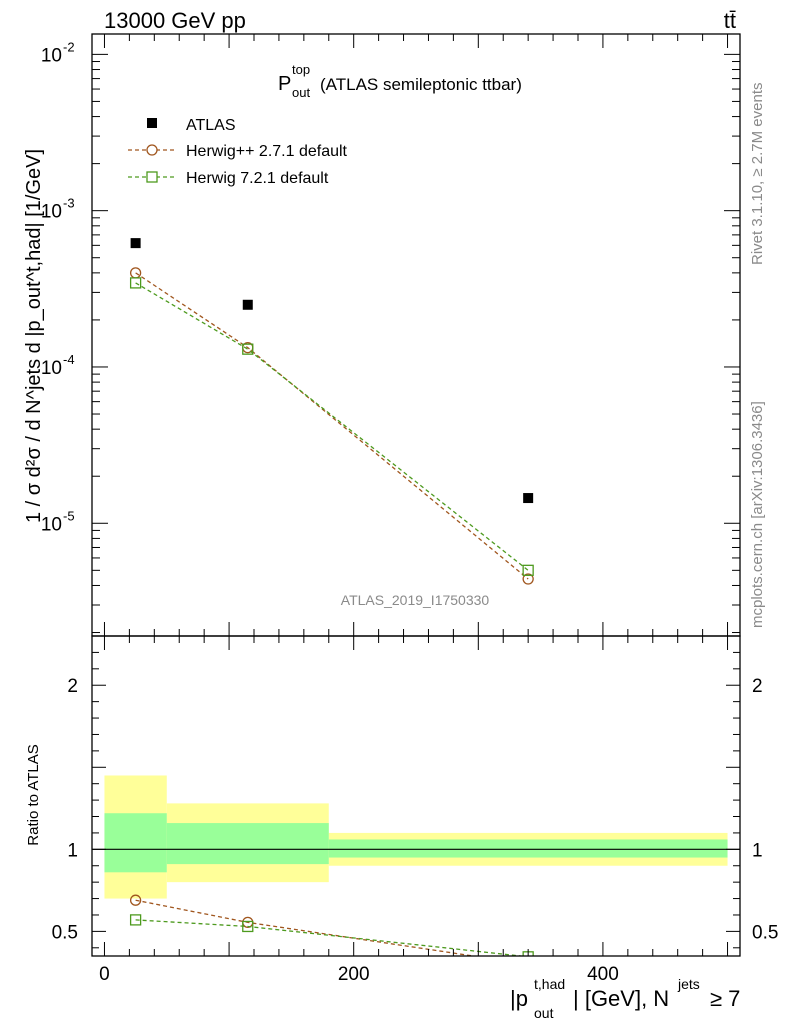 The width and height of the screenshot is (786, 1024). Describe the element at coordinates (757, 174) in the screenshot. I see `rivet-label: Rivet 3.1.10, ≥ 2.7M events` at that location.